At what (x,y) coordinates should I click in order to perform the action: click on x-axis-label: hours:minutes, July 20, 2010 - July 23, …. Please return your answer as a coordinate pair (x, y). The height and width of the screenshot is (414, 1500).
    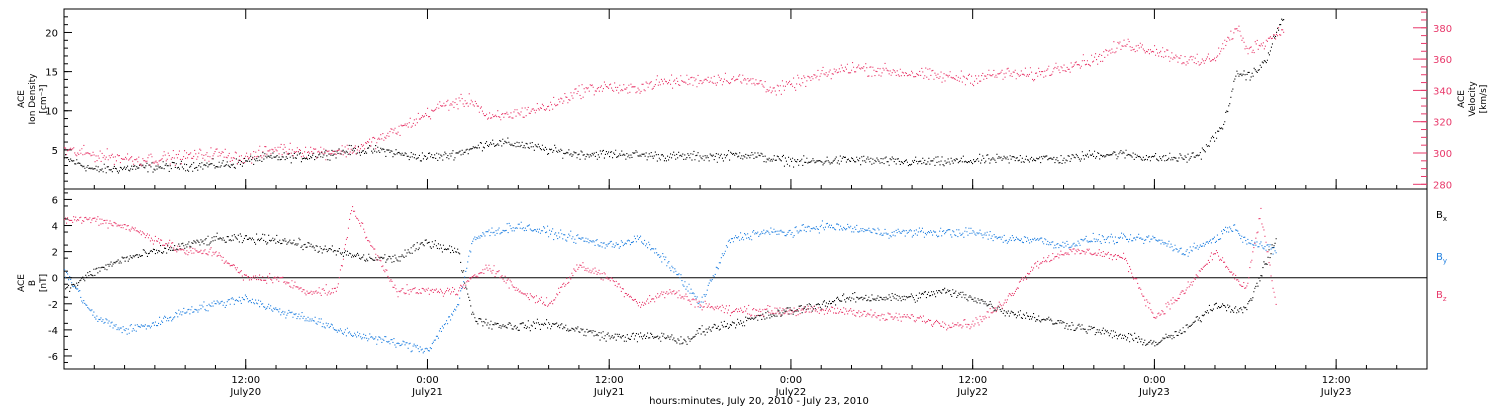
    Looking at the image, I should click on (759, 401).